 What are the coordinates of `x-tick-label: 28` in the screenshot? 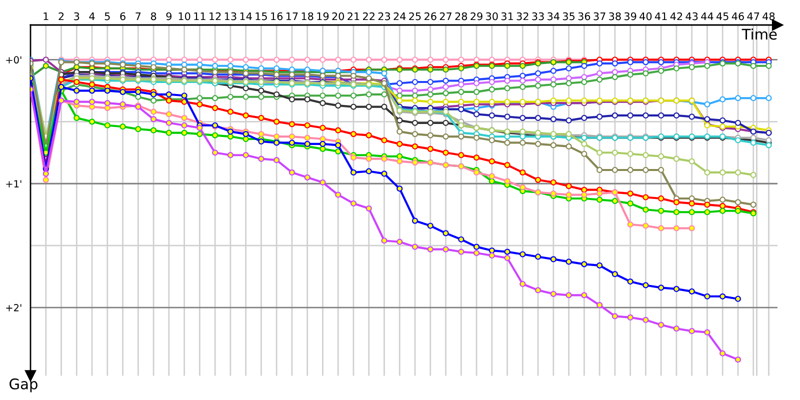 It's located at (461, 16).